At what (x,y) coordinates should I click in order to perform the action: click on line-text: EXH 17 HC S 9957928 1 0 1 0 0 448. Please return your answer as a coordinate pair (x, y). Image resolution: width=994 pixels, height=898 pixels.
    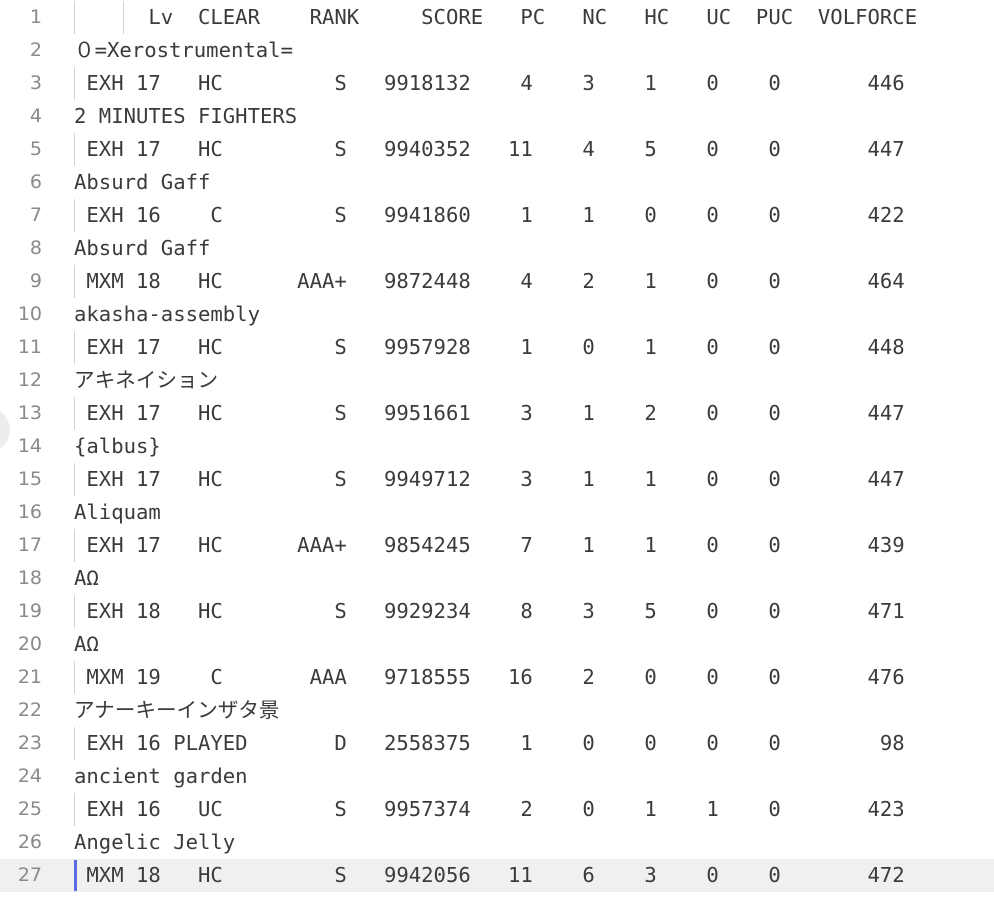
    Looking at the image, I should click on (489, 347).